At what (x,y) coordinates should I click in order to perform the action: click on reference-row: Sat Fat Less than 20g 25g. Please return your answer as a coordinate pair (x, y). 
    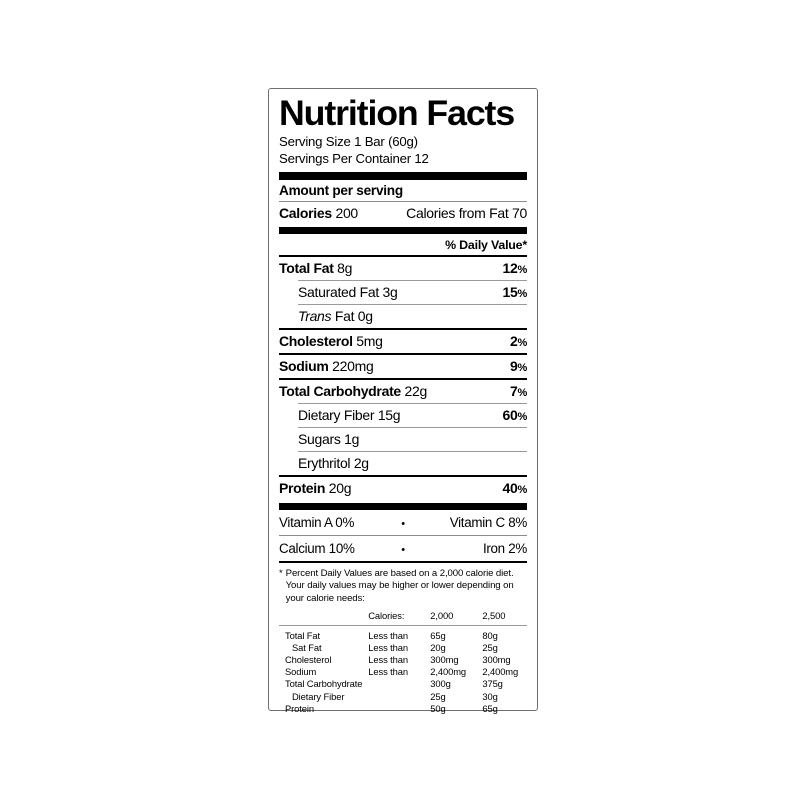
    Looking at the image, I should click on (403, 647).